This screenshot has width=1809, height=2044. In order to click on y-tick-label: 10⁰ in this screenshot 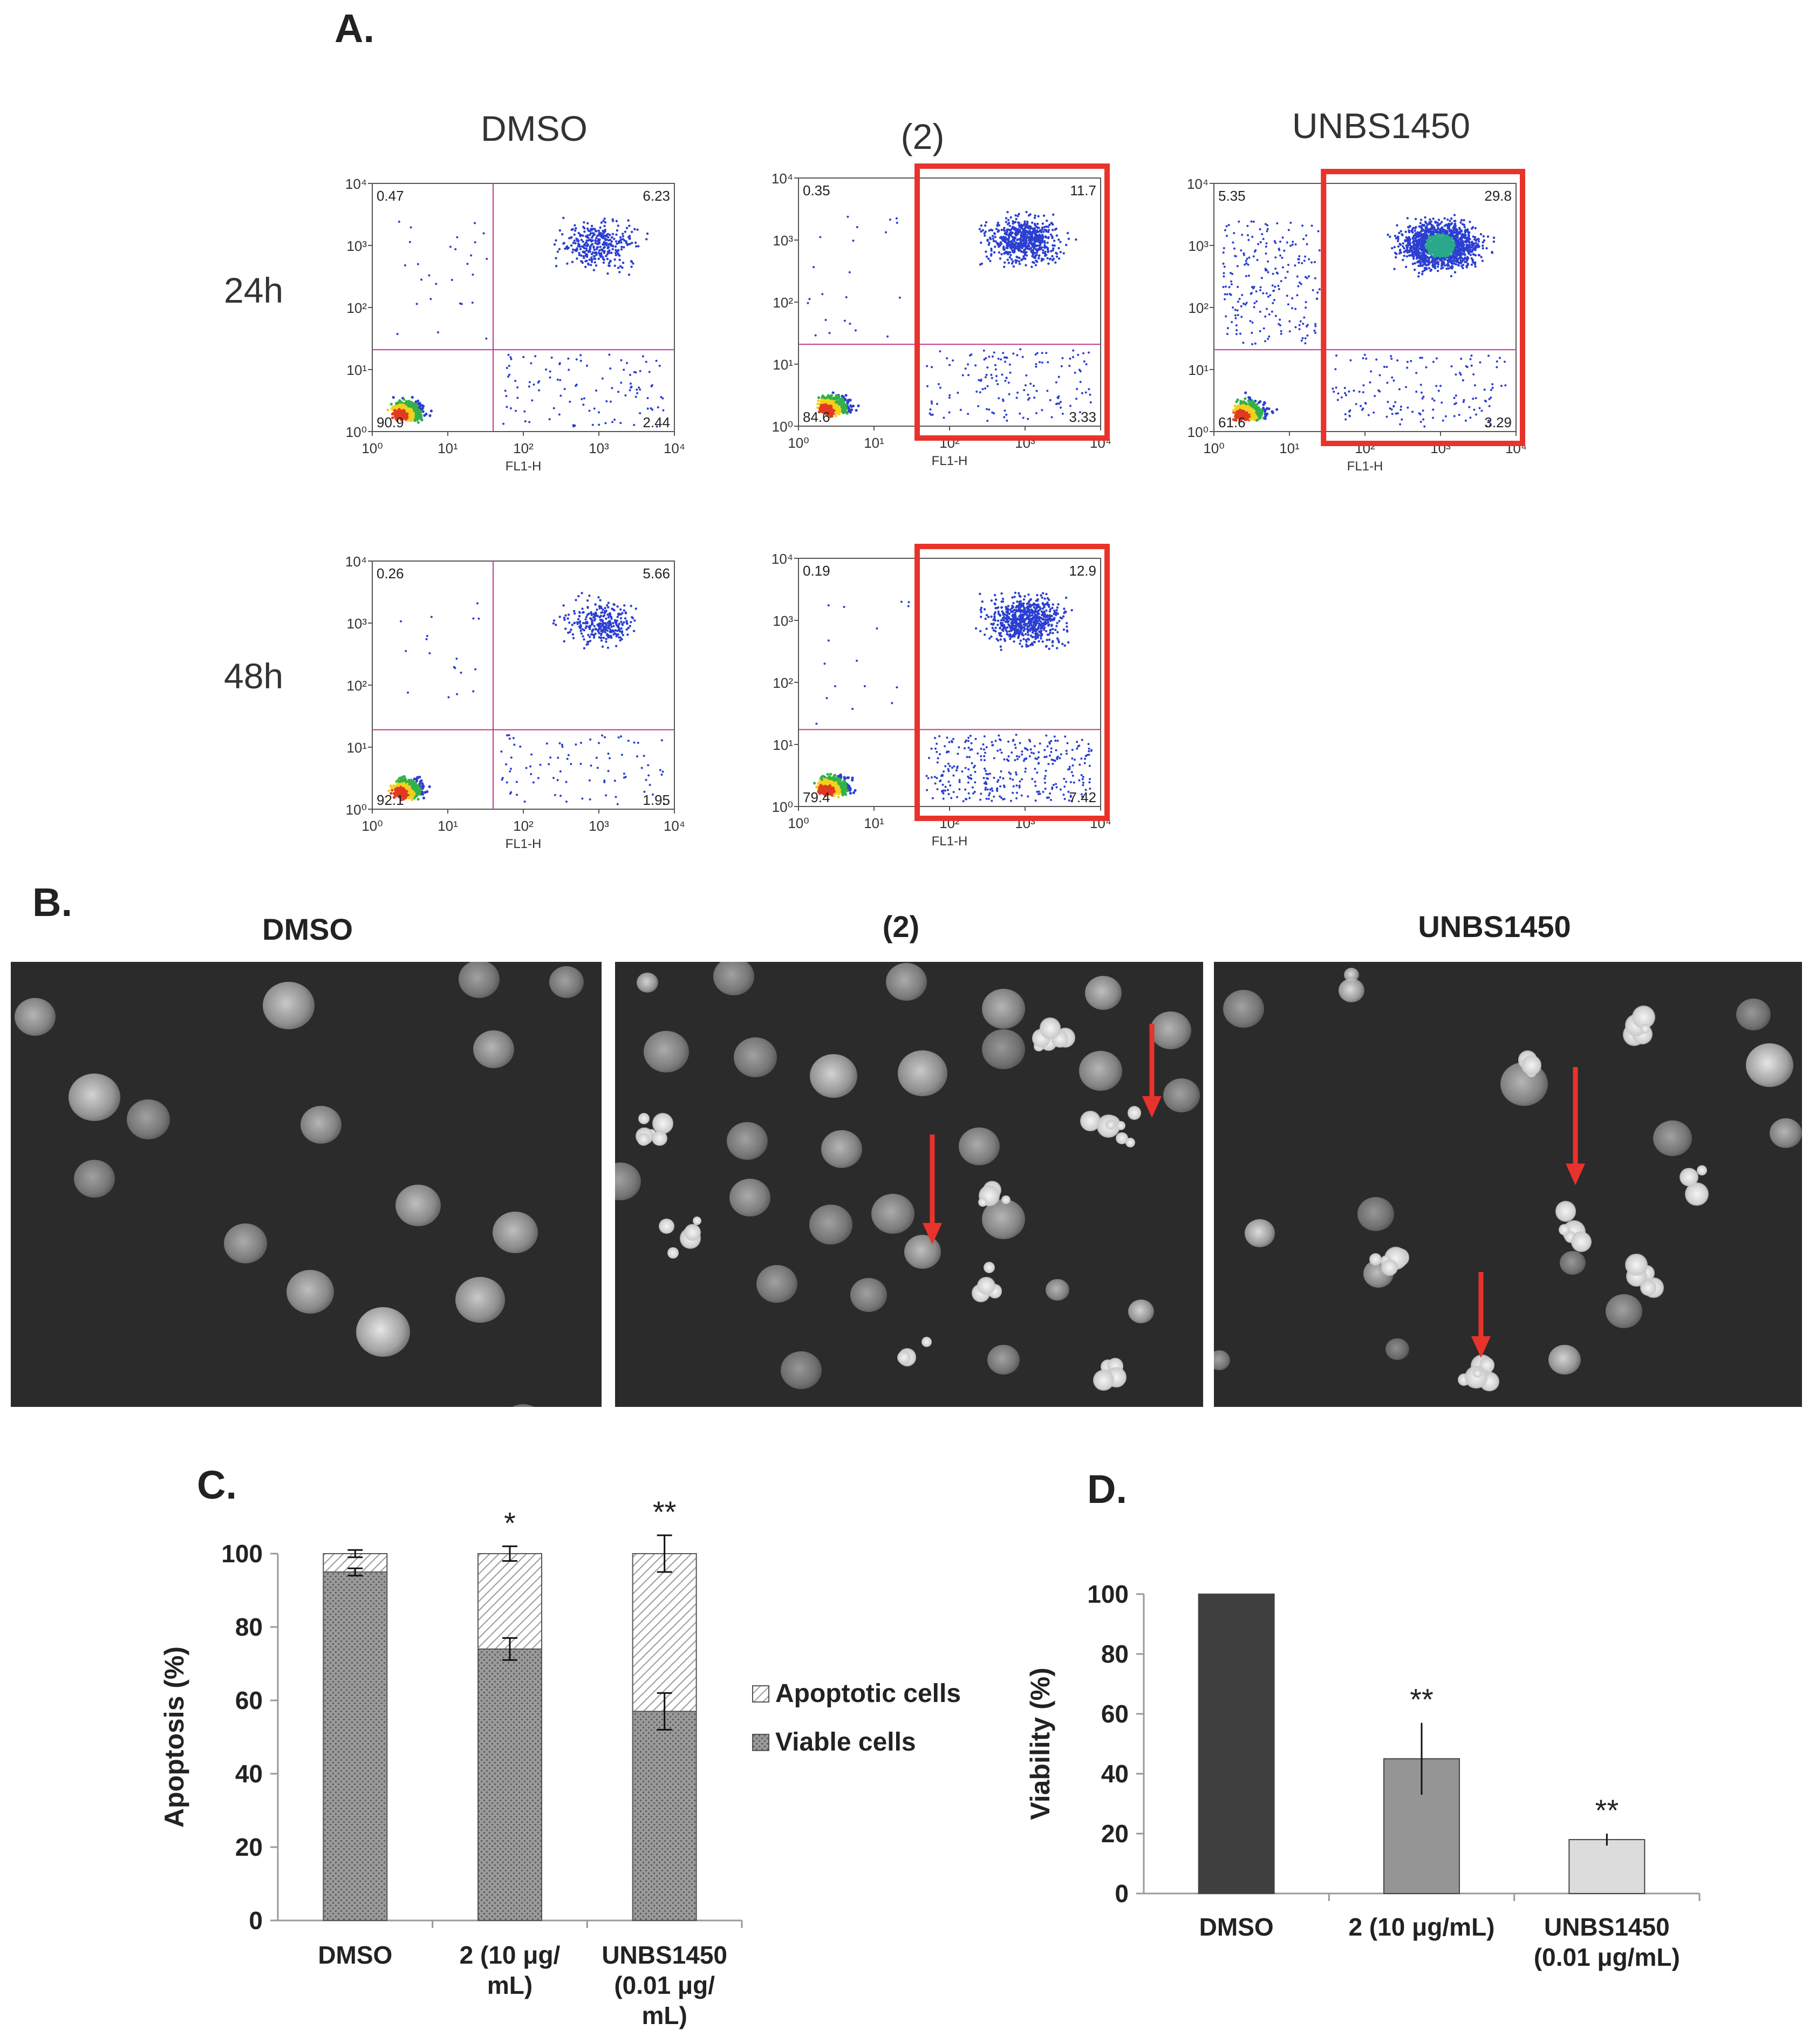, I will do `click(782, 427)`.